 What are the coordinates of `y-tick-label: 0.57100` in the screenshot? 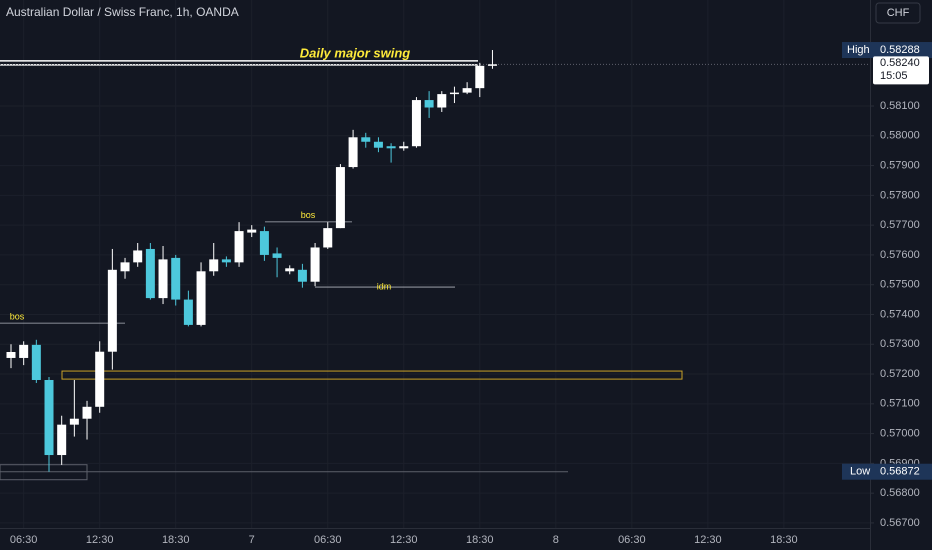 It's located at (900, 404).